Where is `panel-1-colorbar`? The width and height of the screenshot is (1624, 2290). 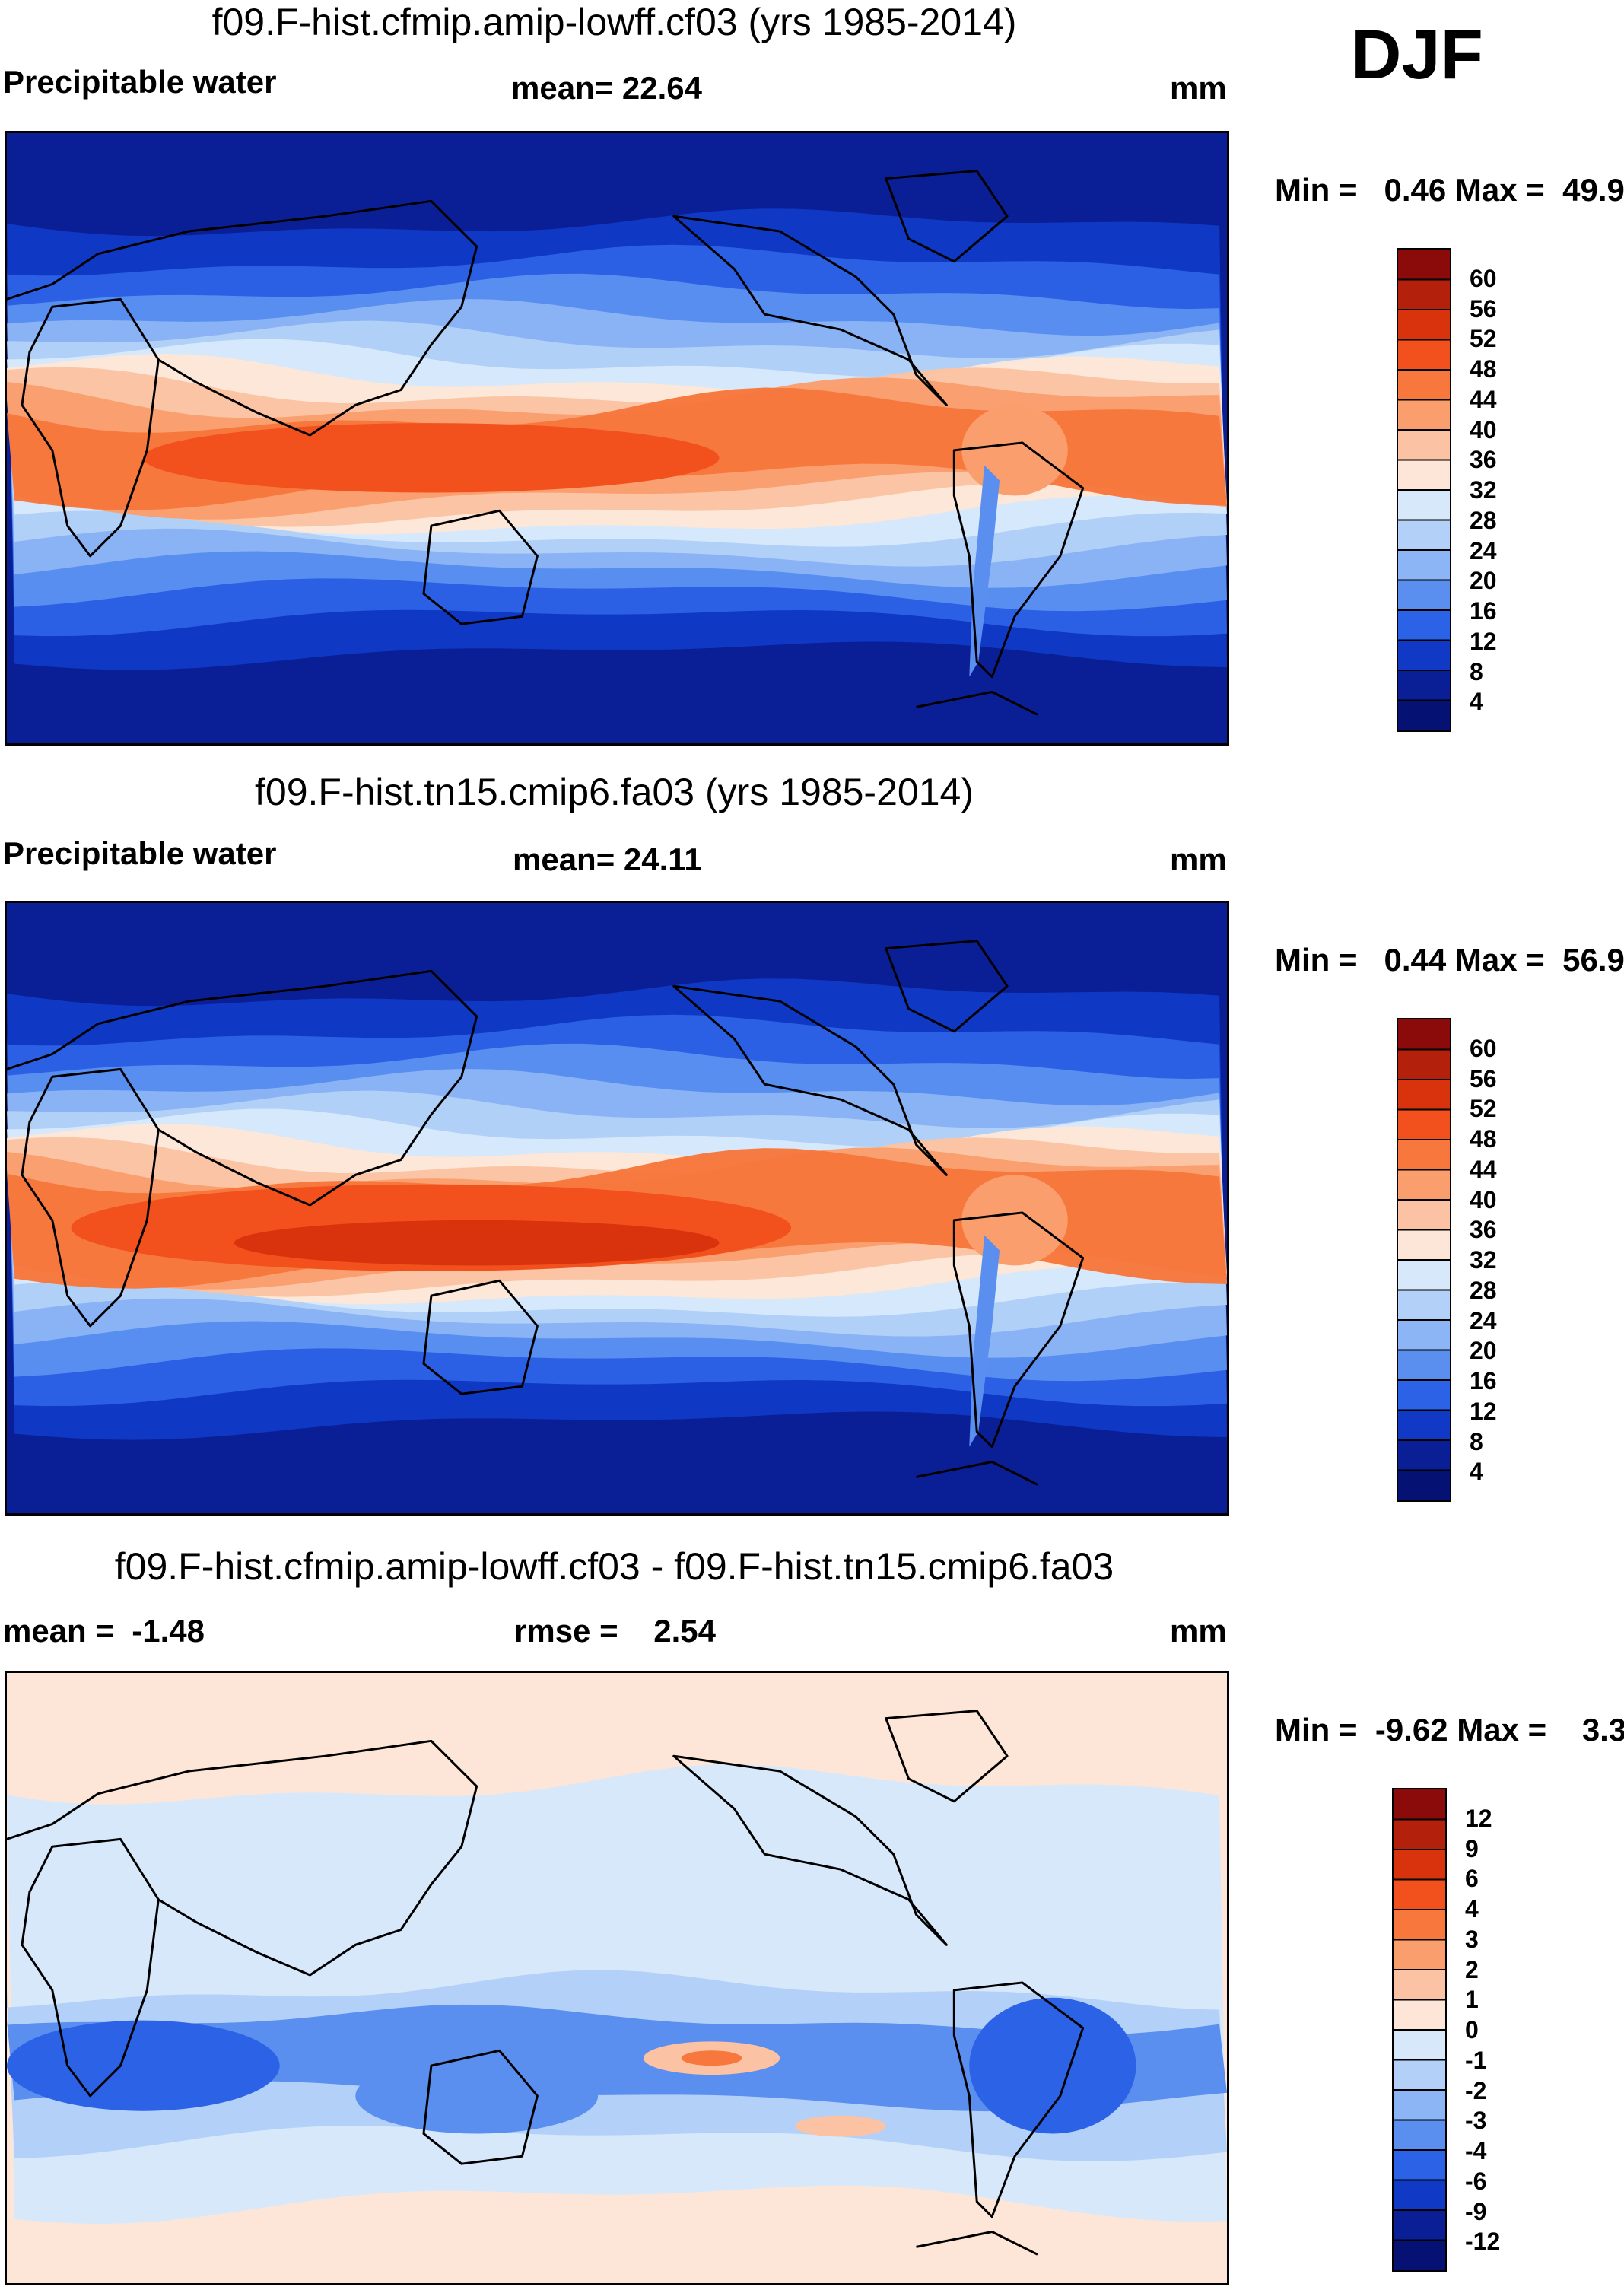 panel-1-colorbar is located at coordinates (1424, 490).